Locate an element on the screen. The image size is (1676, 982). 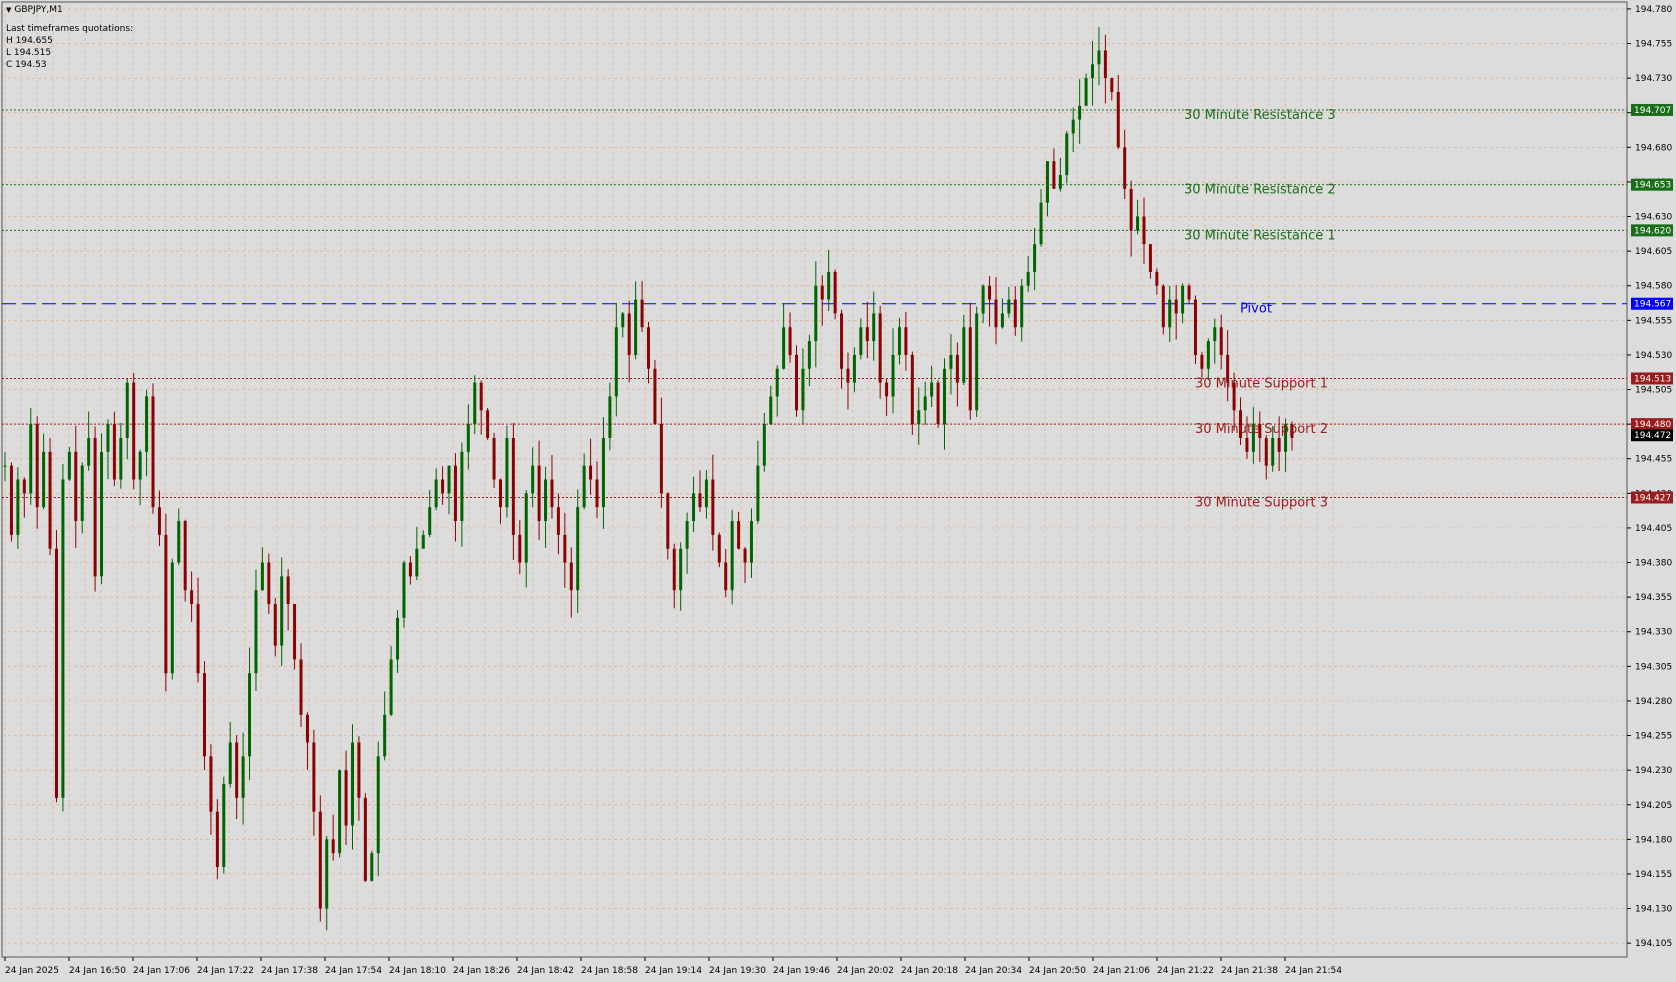
y-tick-label: 194.680 is located at coordinates (1653, 148).